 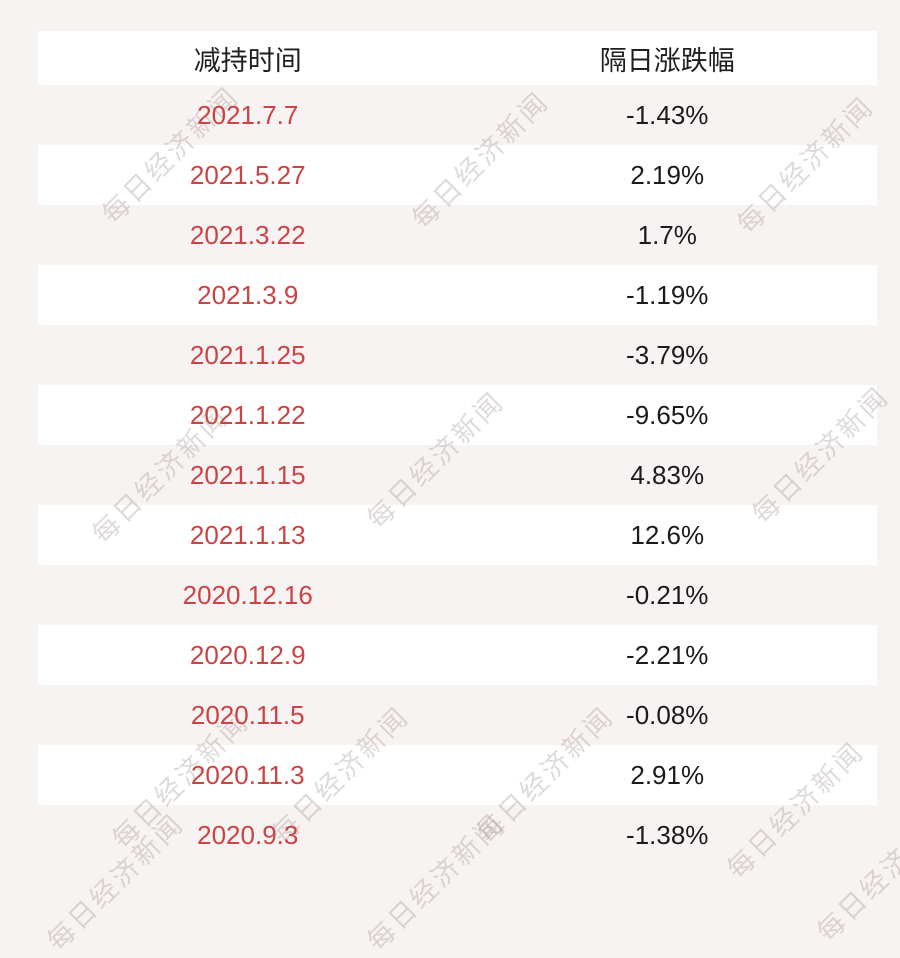 What do you see at coordinates (457, 595) in the screenshot?
I see `table-row: 2020.12.16 -0.21%` at bounding box center [457, 595].